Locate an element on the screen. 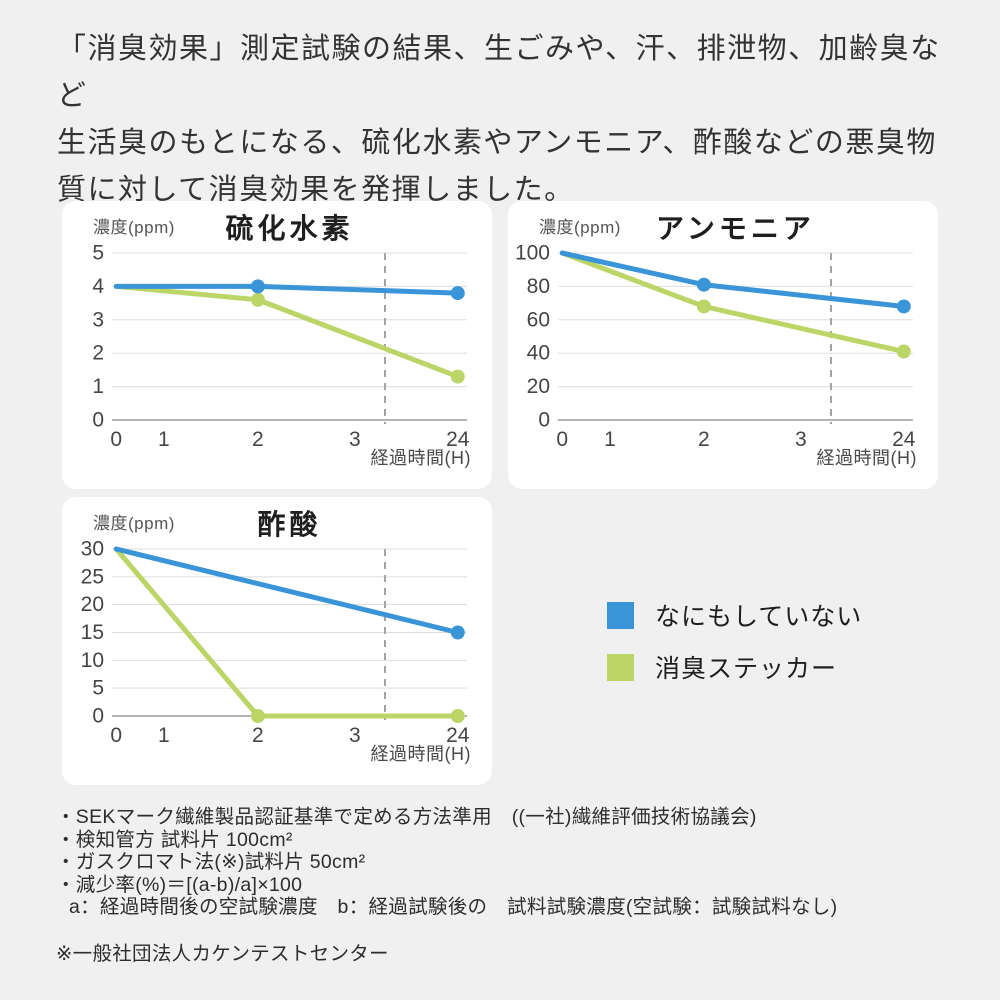 This screenshot has width=1000, height=1000. legend: なにもしていない 消臭ステッカー is located at coordinates (734, 653).